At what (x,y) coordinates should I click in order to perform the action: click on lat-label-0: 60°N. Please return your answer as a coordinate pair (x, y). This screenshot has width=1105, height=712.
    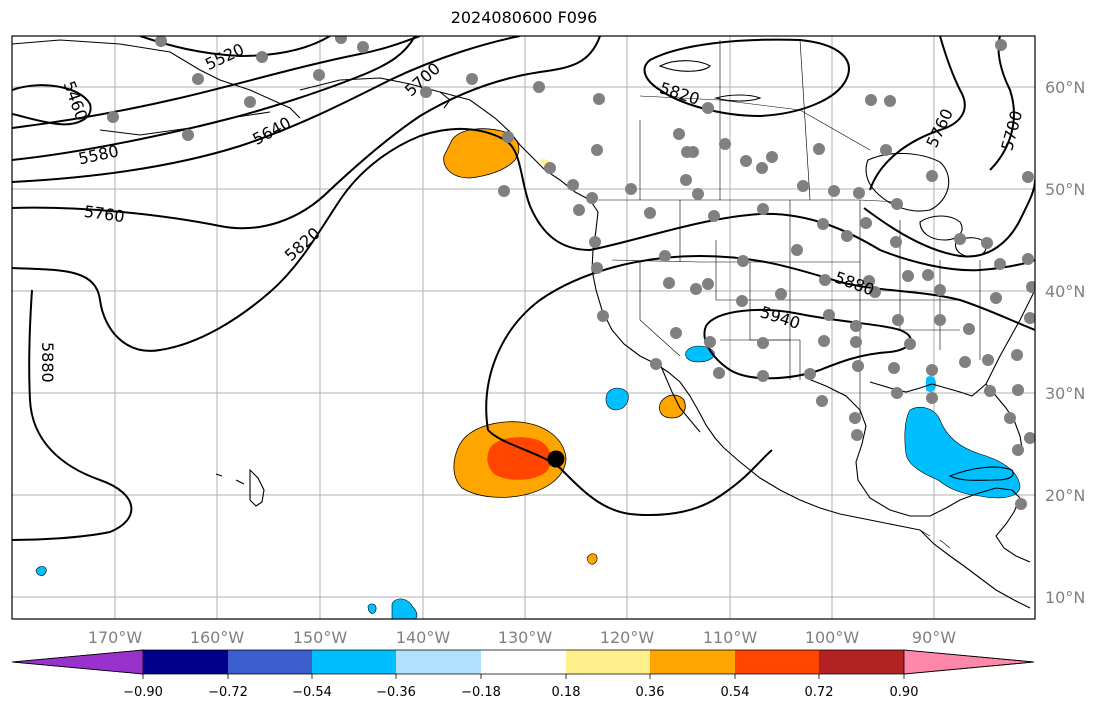
    Looking at the image, I should click on (1065, 87).